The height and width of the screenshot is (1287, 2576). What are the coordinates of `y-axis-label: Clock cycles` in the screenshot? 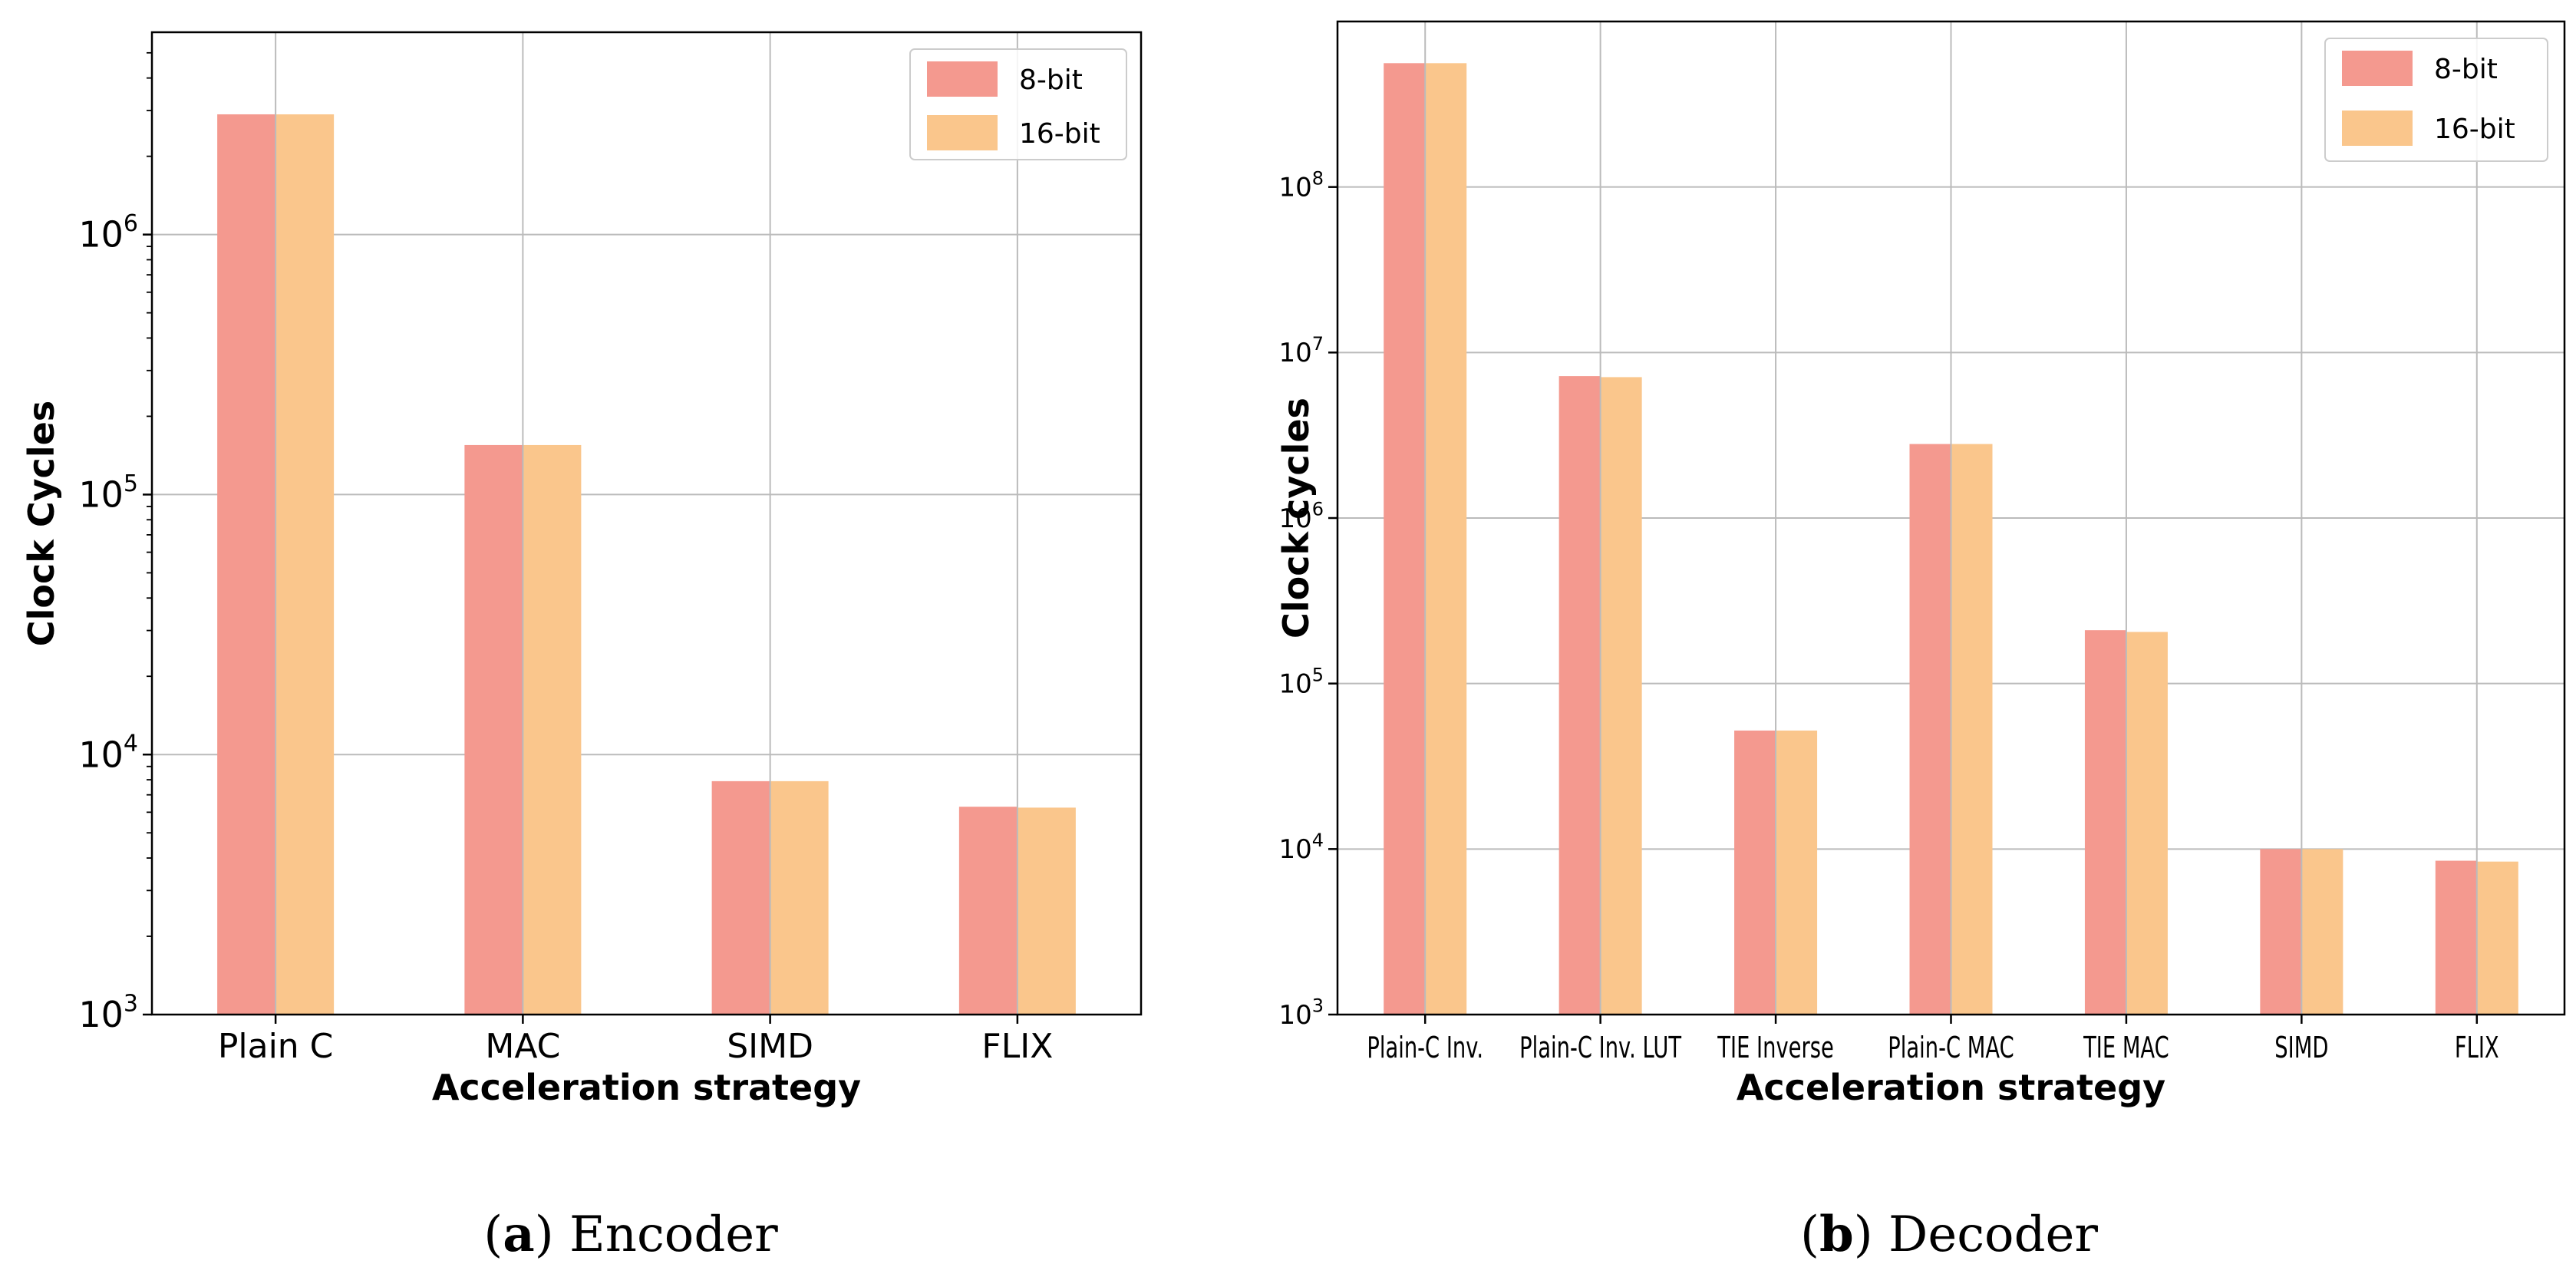 It's located at (1296, 518).